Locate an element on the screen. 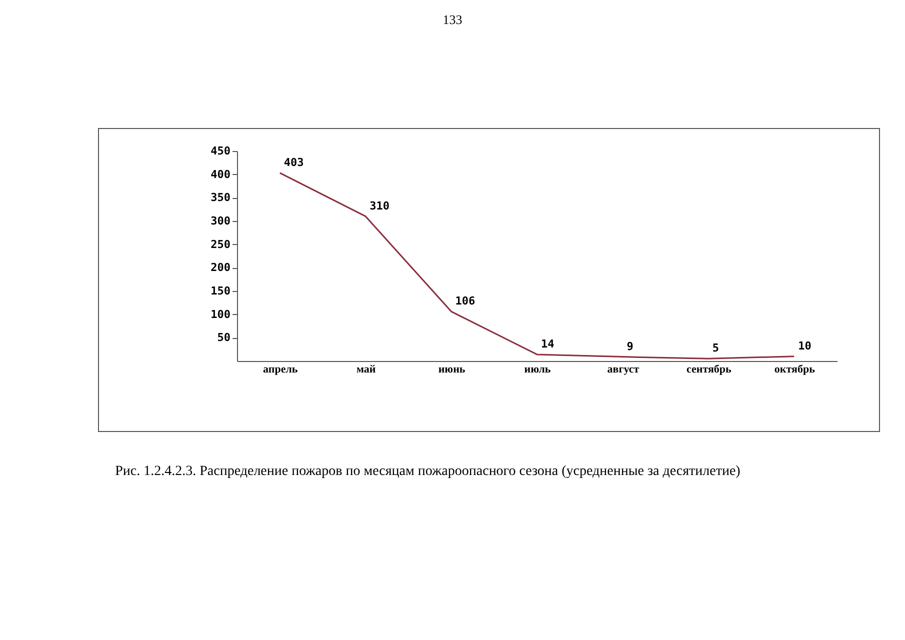  data-label: 403 is located at coordinates (294, 162).